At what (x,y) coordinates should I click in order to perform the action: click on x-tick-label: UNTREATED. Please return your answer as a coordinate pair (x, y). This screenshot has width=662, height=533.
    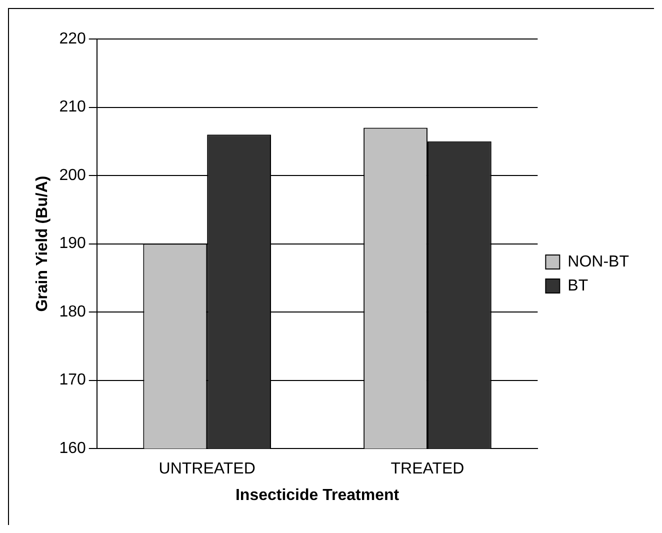
    Looking at the image, I should click on (207, 469).